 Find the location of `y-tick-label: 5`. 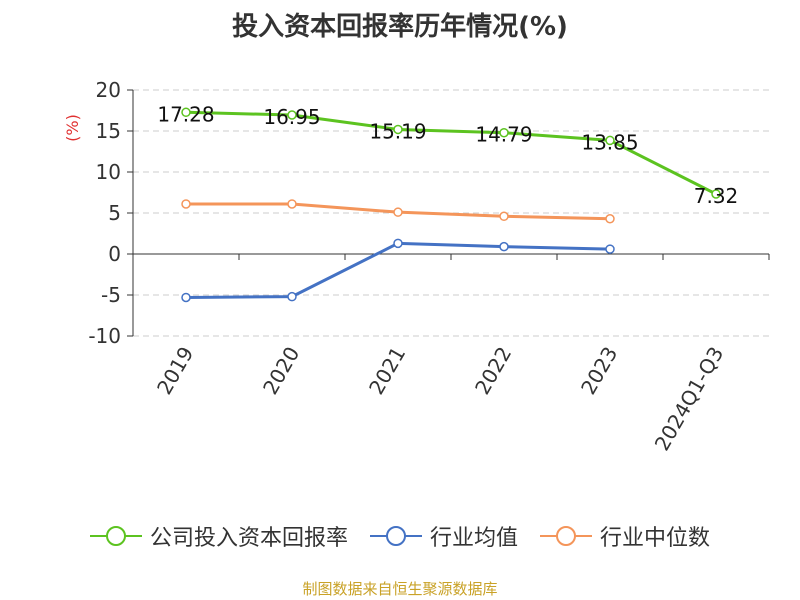

y-tick-label: 5 is located at coordinates (114, 213).